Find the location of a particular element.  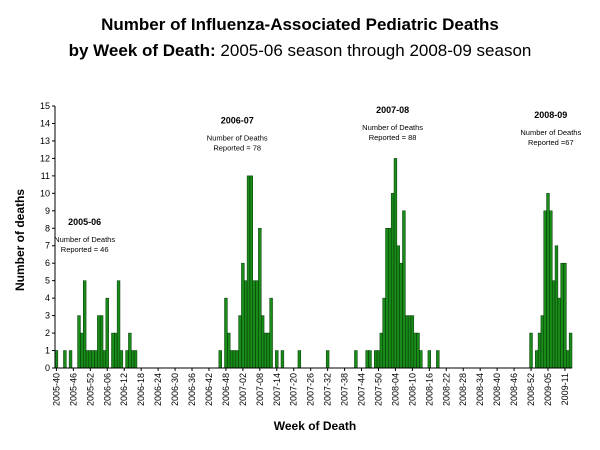

x-tick-label: 2009-05 is located at coordinates (548, 389).